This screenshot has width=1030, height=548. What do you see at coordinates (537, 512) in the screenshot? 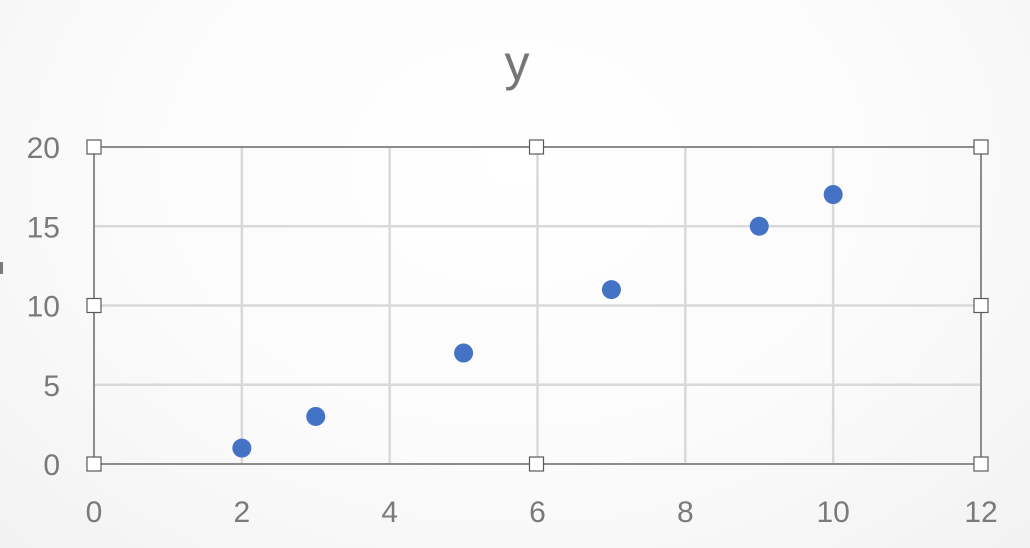
I see `x-tick-label: 6` at bounding box center [537, 512].